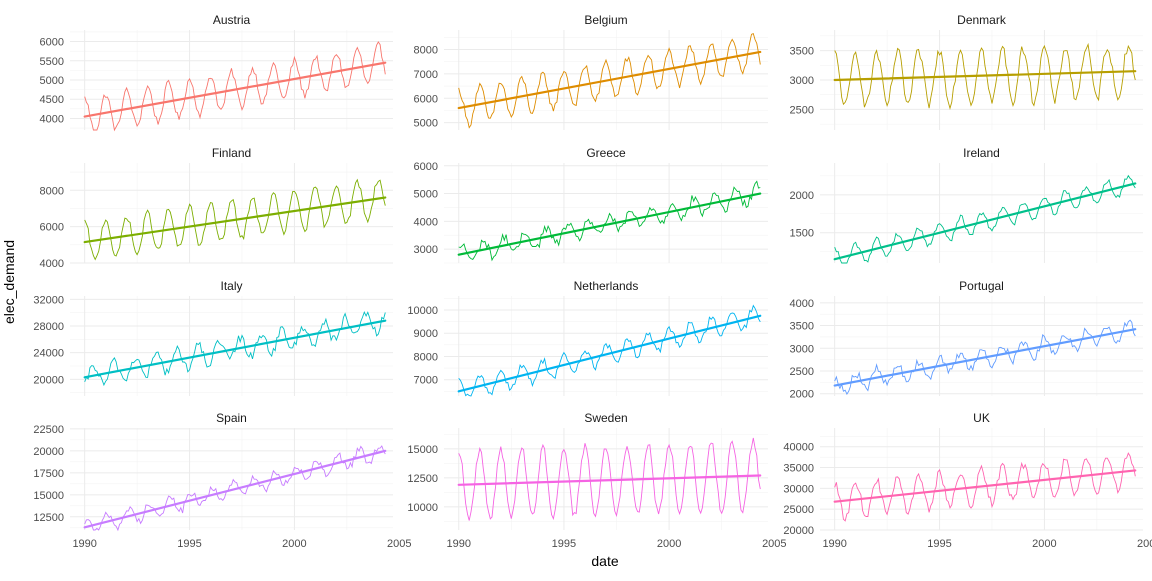 The image size is (1152, 581). What do you see at coordinates (231, 153) in the screenshot?
I see `facet-title: Finland` at bounding box center [231, 153].